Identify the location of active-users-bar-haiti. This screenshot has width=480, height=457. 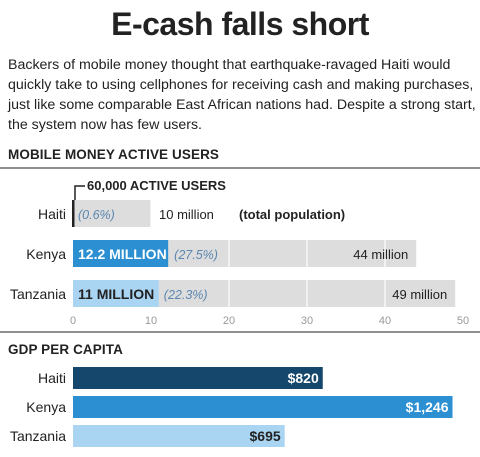
(73, 213).